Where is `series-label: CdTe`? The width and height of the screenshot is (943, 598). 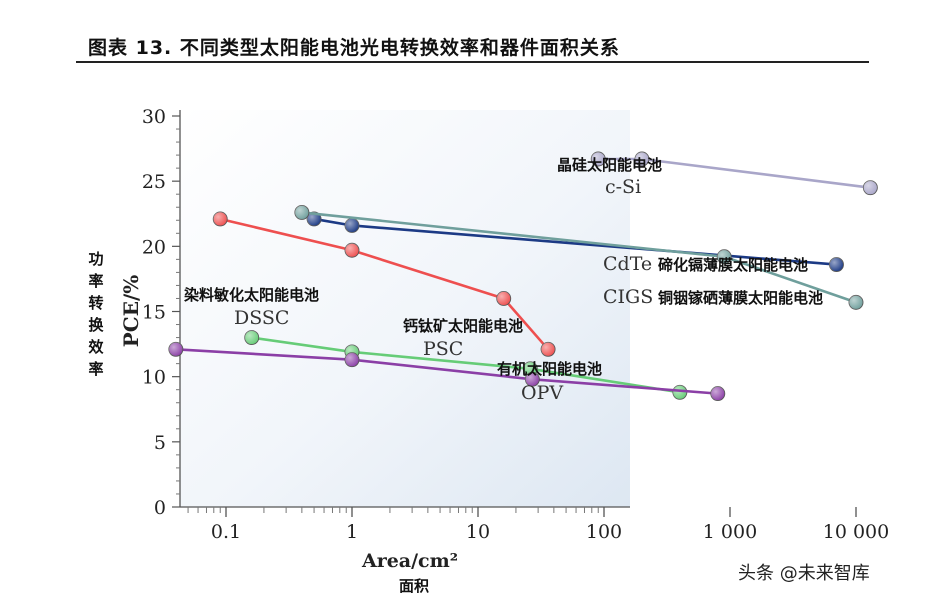 series-label: CdTe is located at coordinates (627, 264).